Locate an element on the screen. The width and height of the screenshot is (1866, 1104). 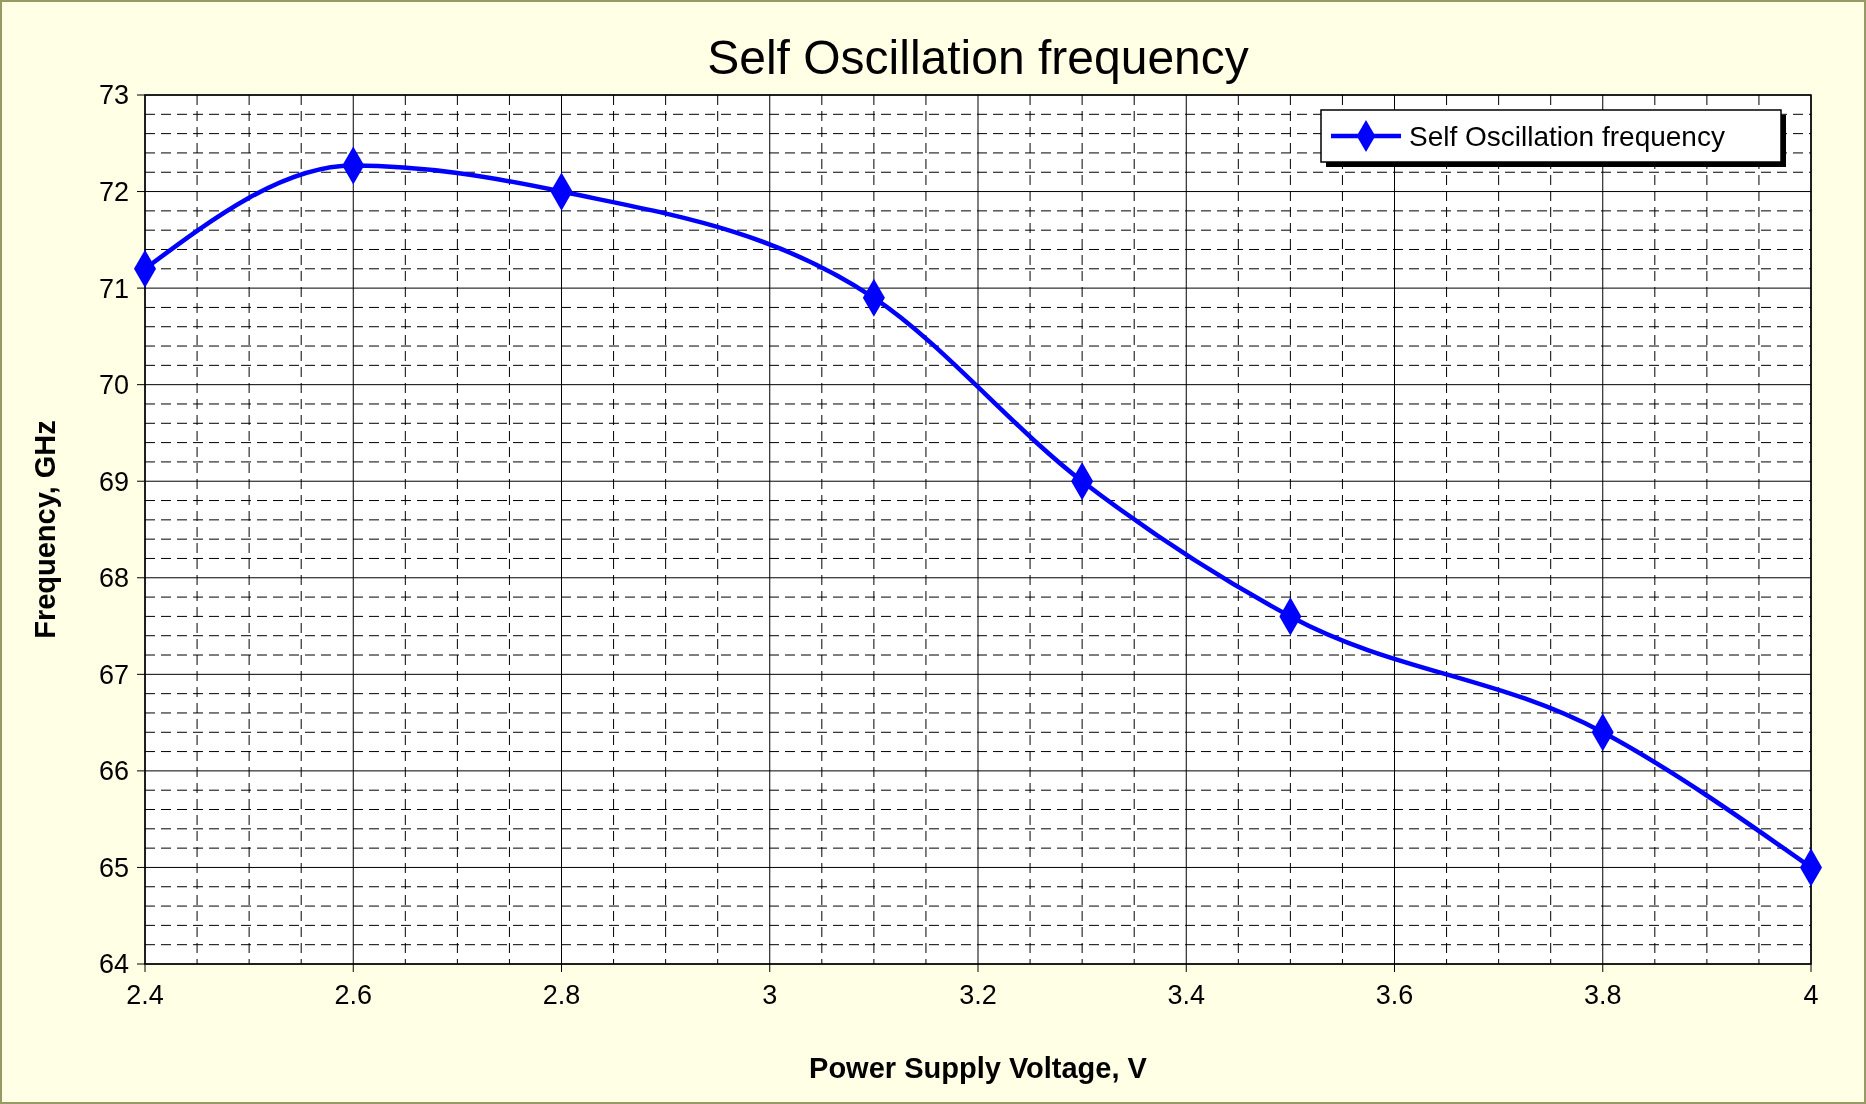
y-tick-label: 69 is located at coordinates (113, 481).